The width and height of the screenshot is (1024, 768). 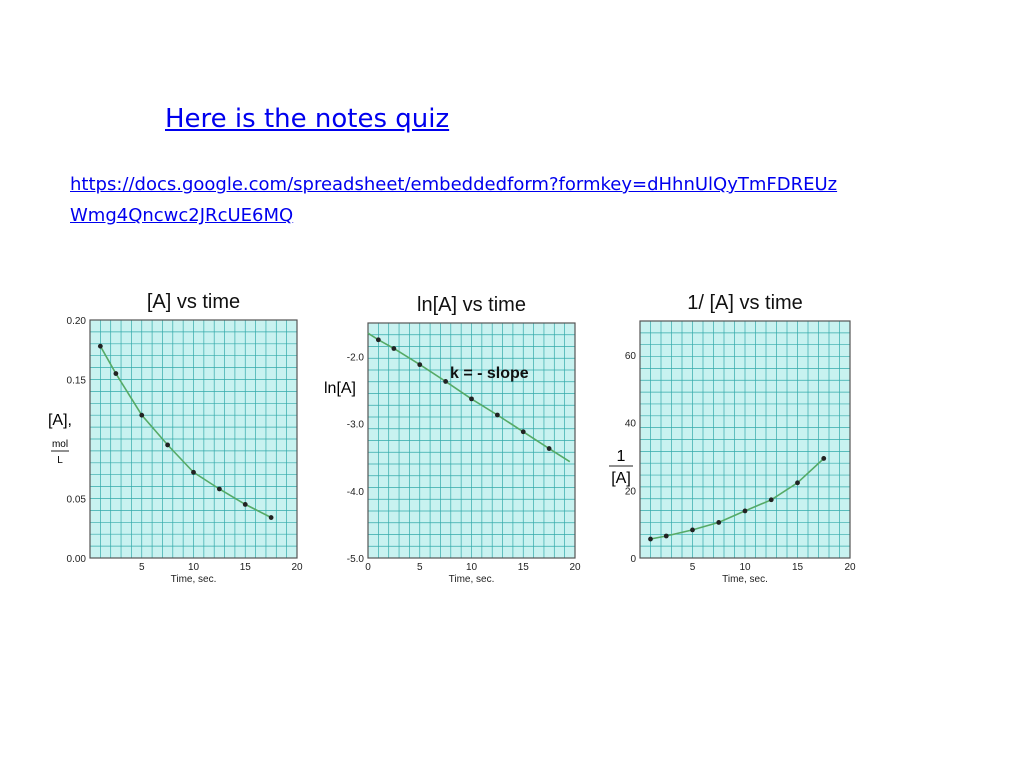 I want to click on y-axis-label: [A],, so click(x=60, y=420).